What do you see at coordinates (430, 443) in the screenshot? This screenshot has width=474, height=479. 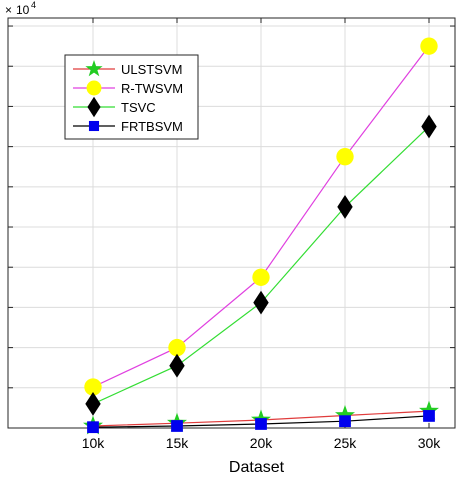 I see `x-tick-label: 30k` at bounding box center [430, 443].